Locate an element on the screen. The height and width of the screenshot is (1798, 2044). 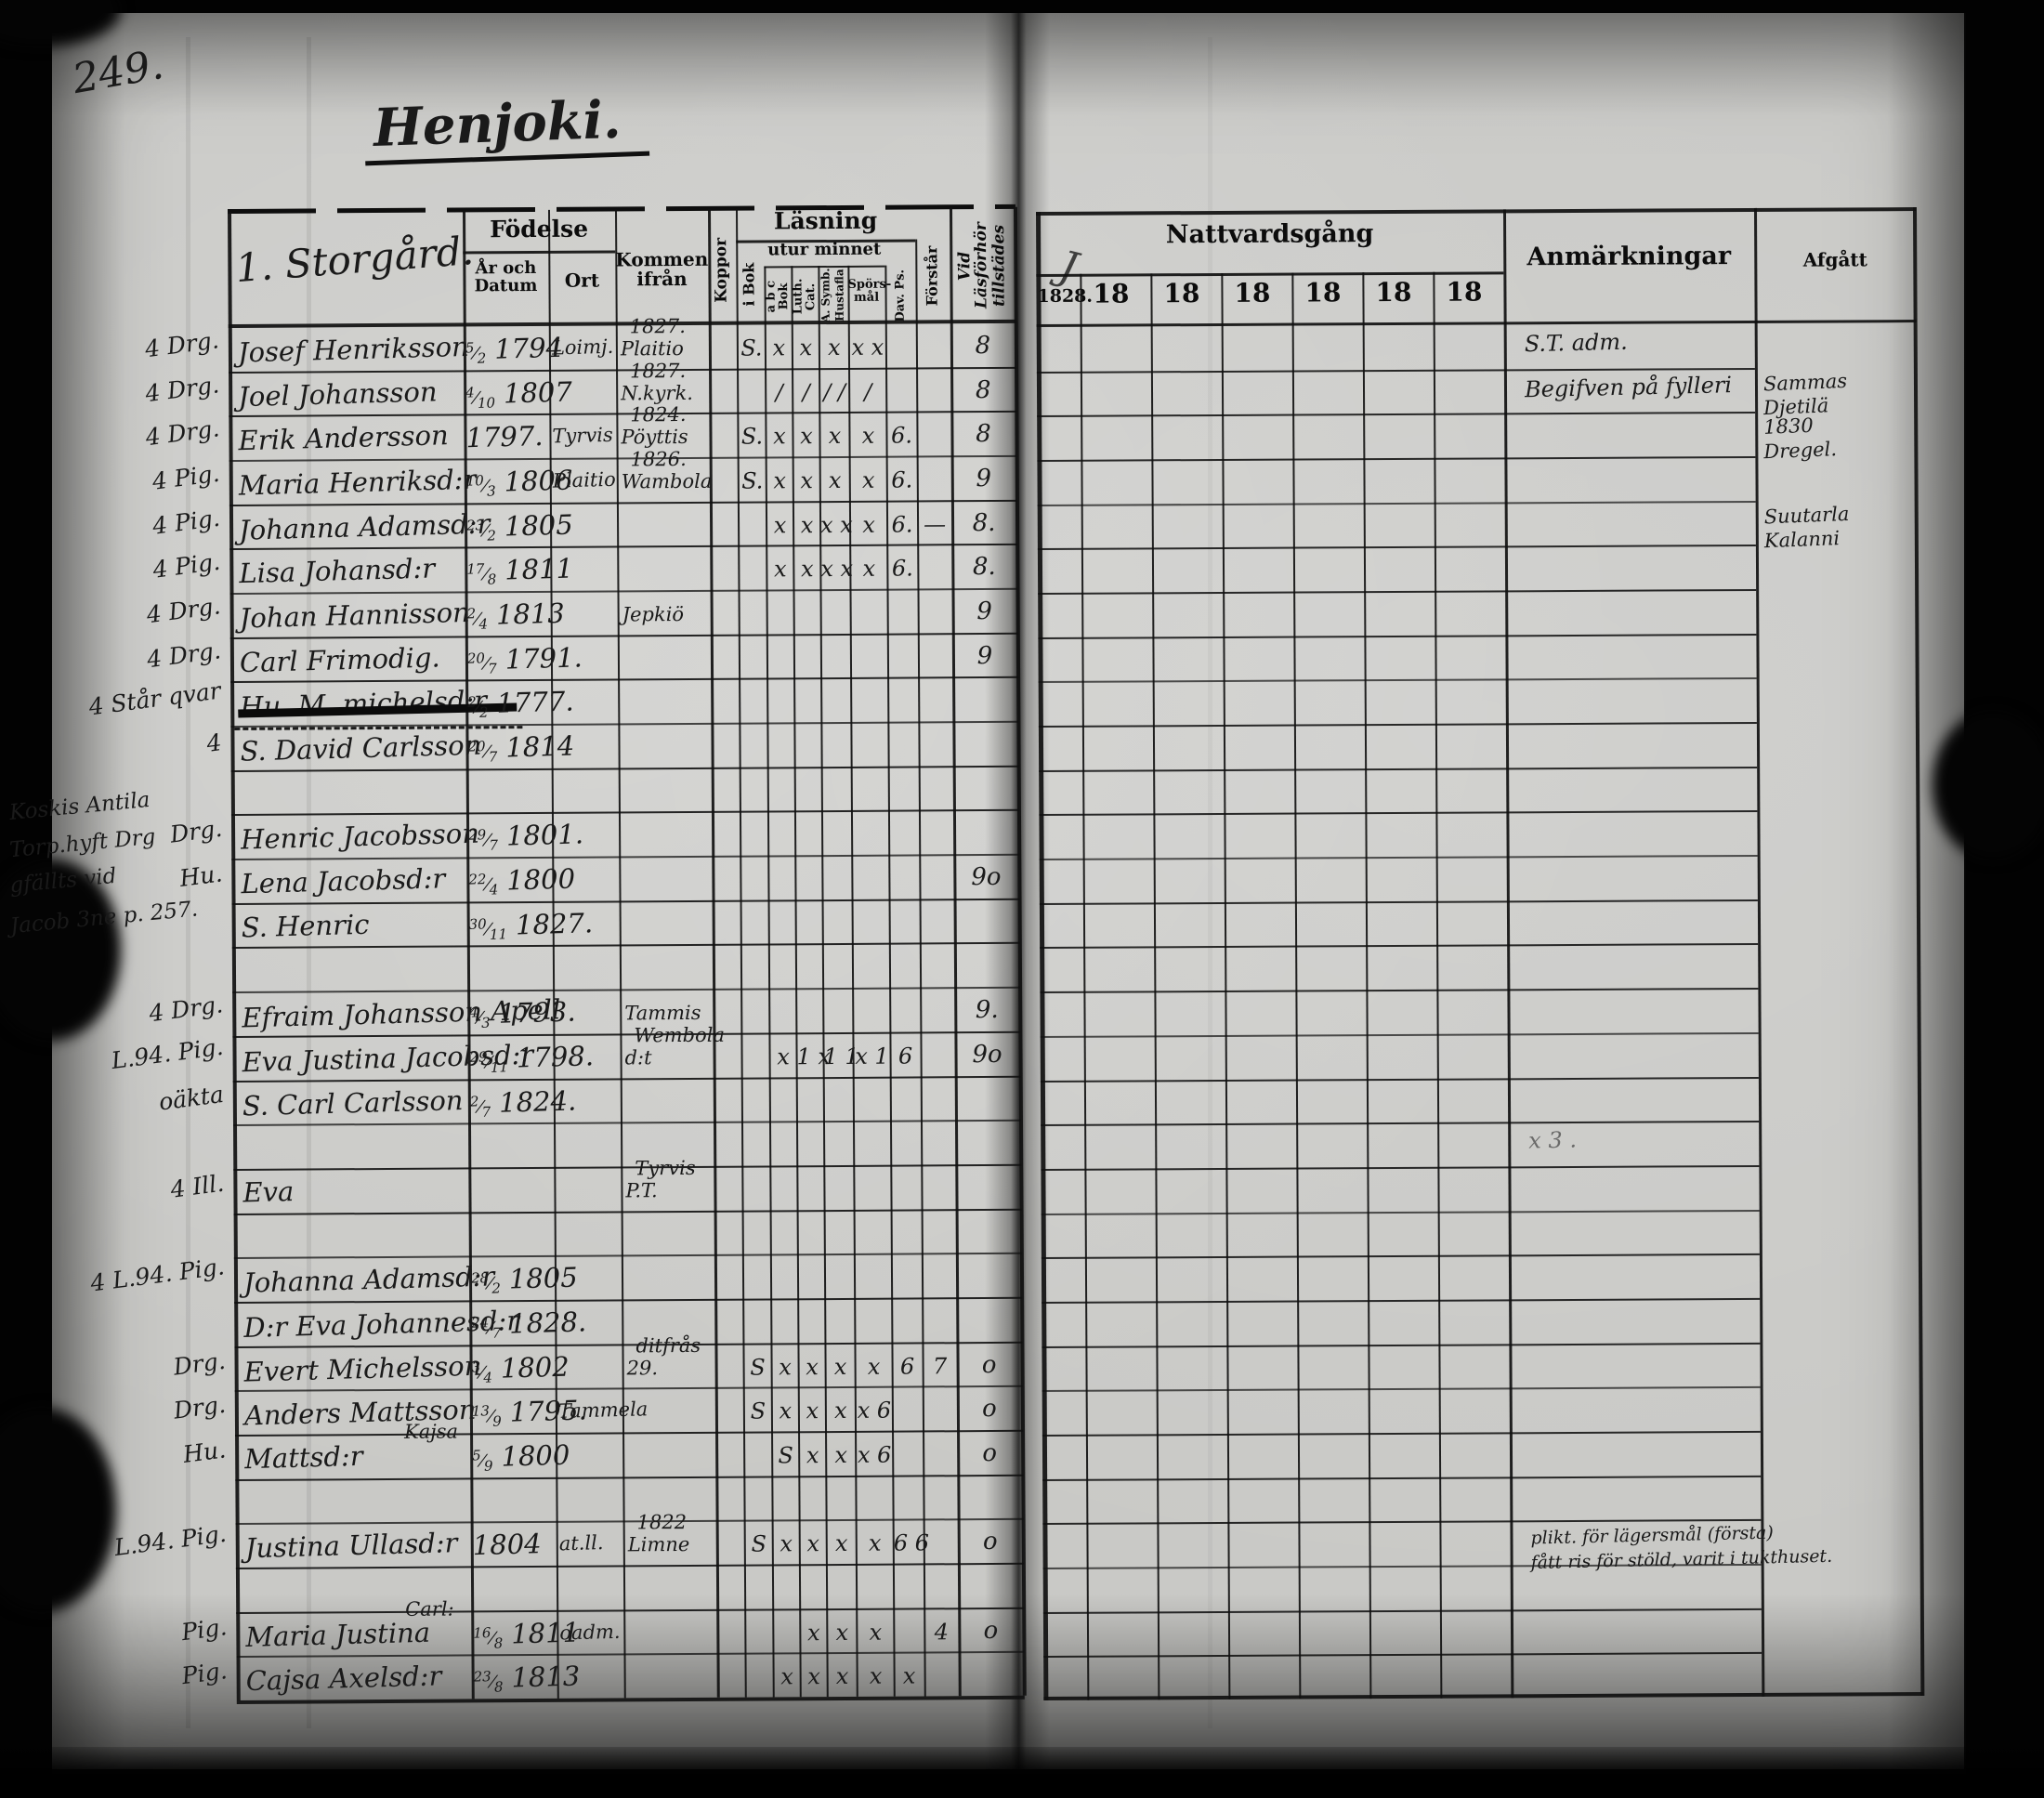
row-prefix: Pig. is located at coordinates (204, 1629).